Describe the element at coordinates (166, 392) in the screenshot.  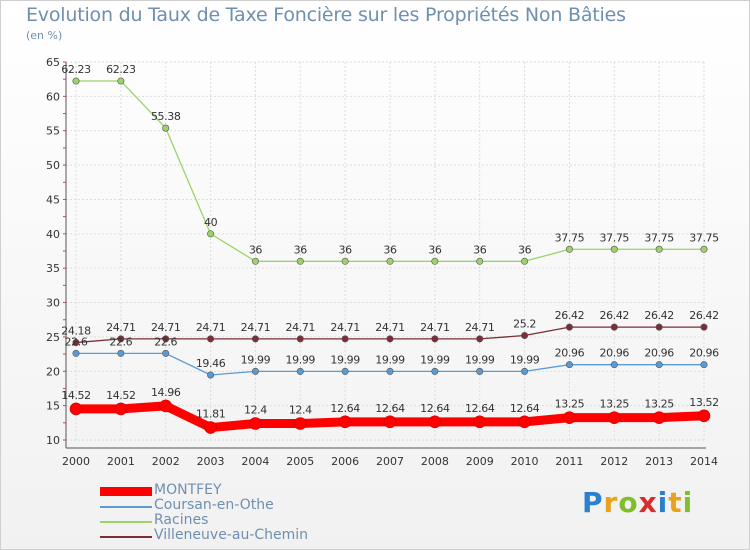
I see `data-label: 14.96` at that location.